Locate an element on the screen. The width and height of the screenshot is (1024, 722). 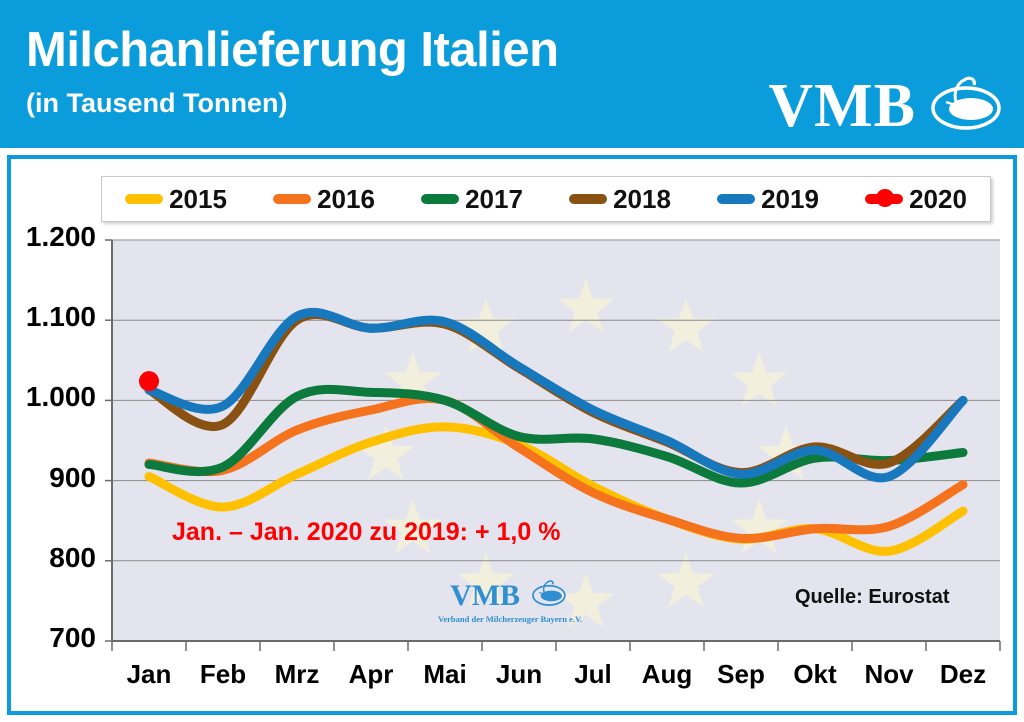
chart-annotation: Jan. – Jan. 2020 zu 2019: + 1,0 % is located at coordinates (366, 532).